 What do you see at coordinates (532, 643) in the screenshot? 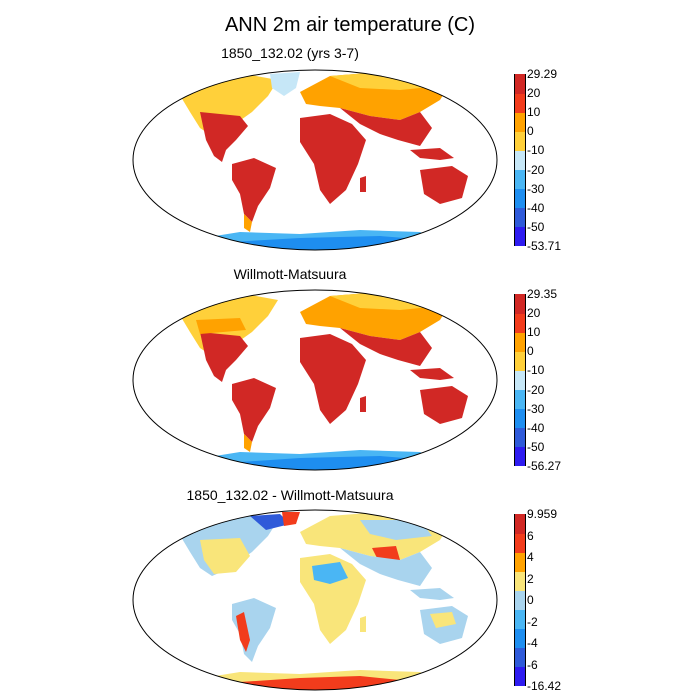
I see `colorbar-tick-label: -4` at bounding box center [532, 643].